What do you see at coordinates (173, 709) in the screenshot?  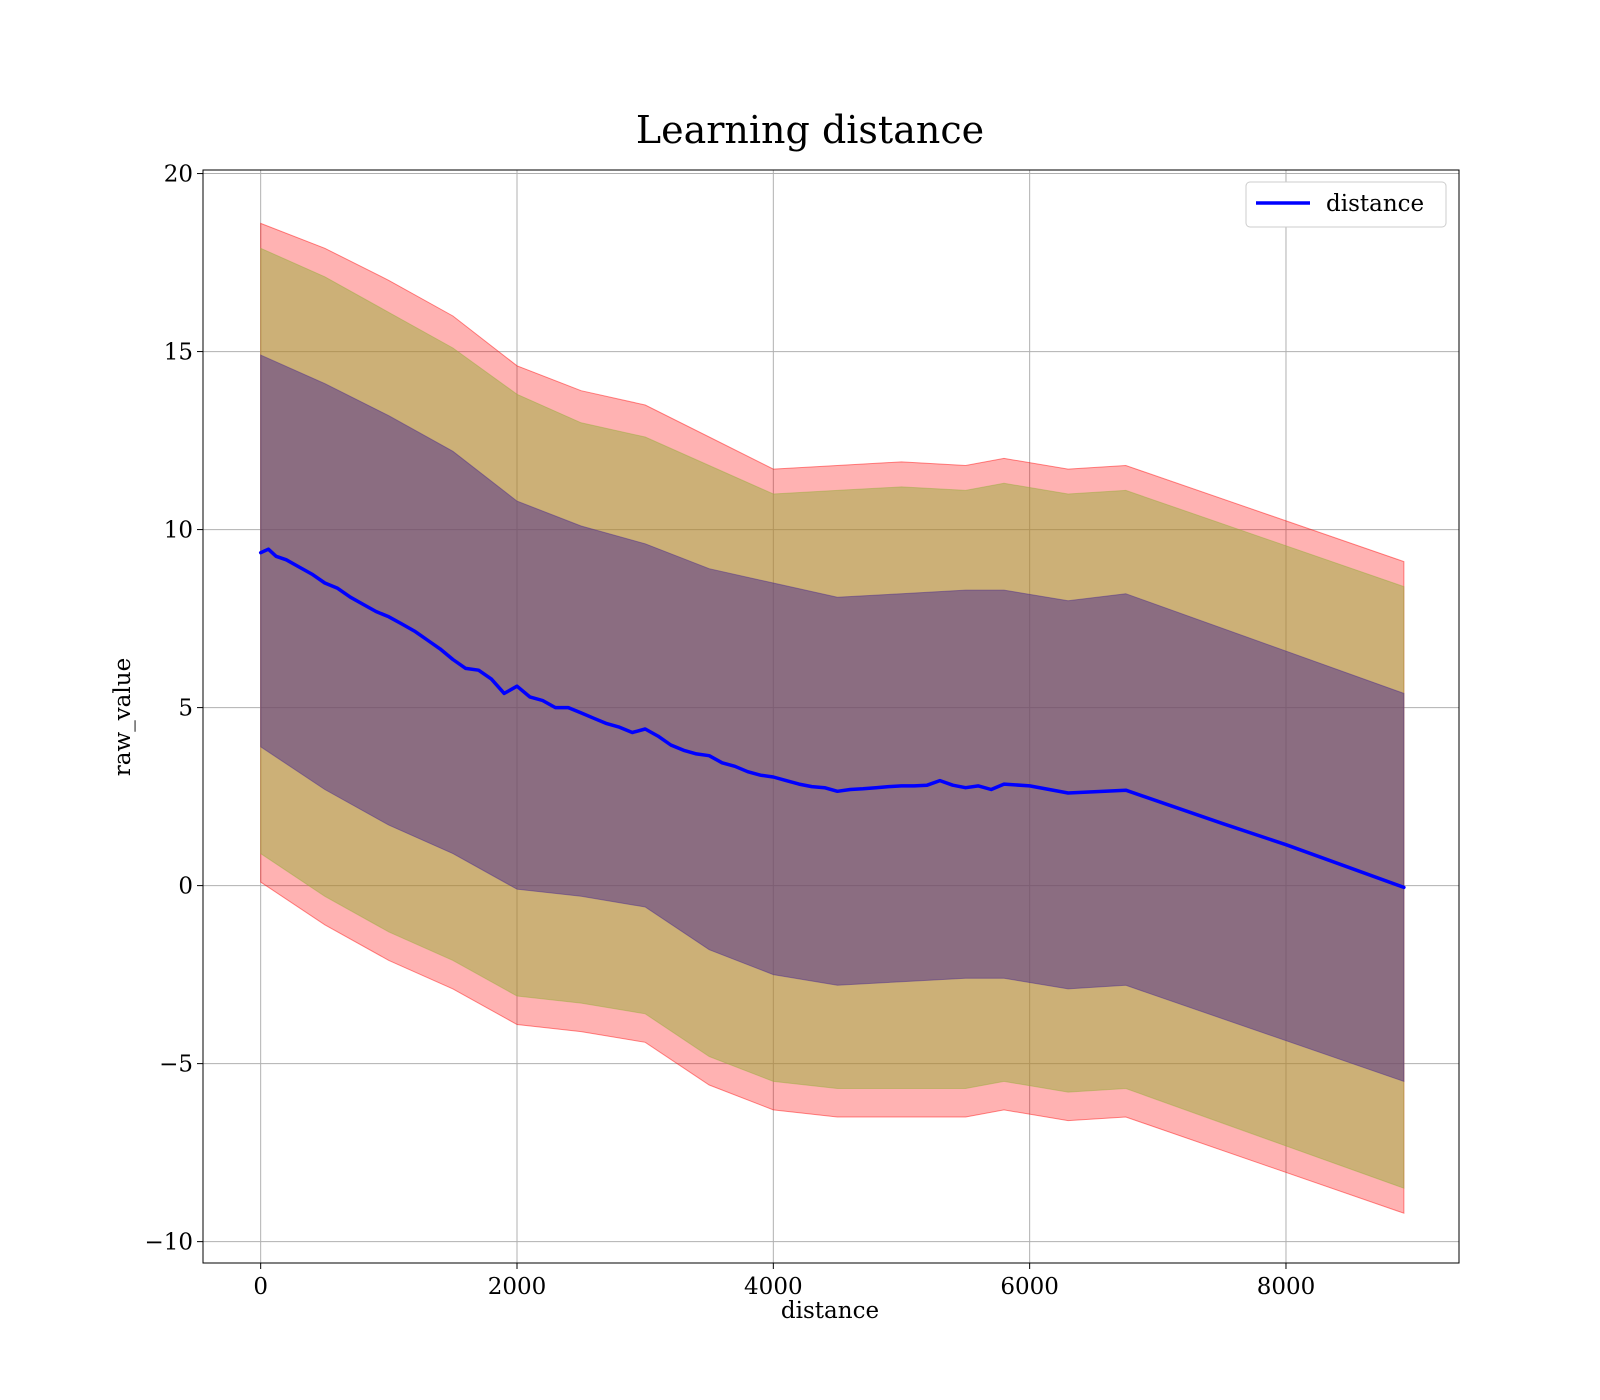 I see `y-axis: −10 −5 0 5 10 15 20` at bounding box center [173, 709].